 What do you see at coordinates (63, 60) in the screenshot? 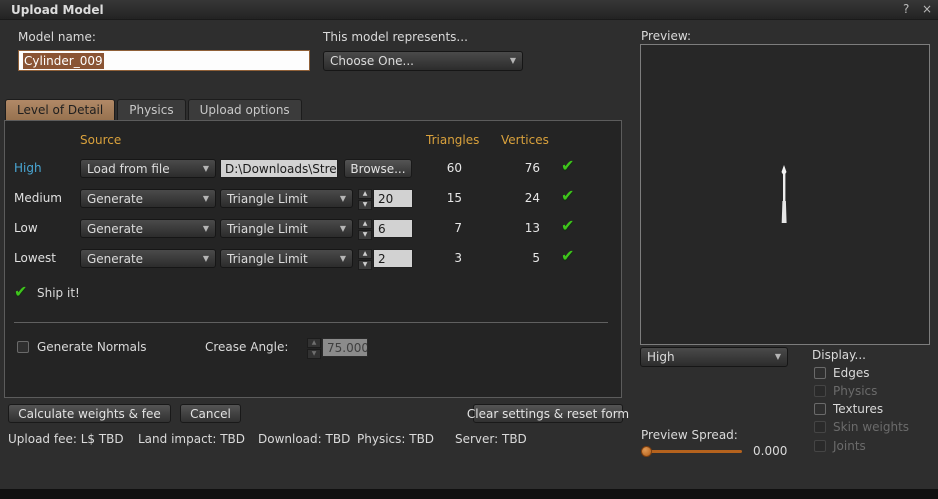
I see `model-name-value: Cylinder_009` at bounding box center [63, 60].